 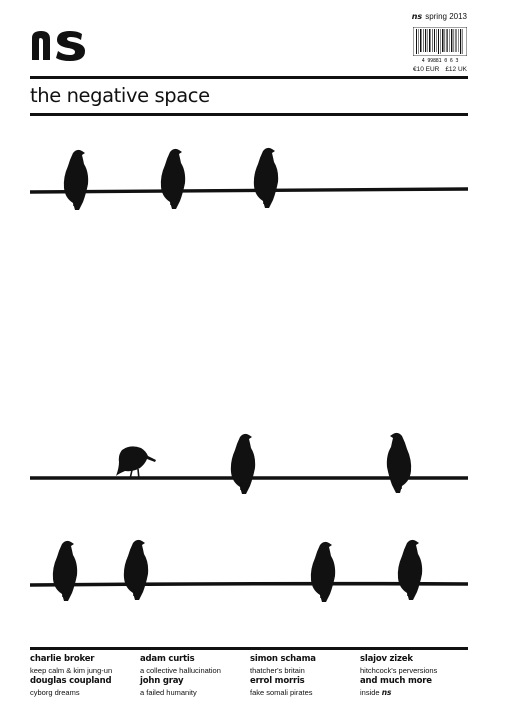 What do you see at coordinates (162, 681) in the screenshot?
I see `contributor-name: john gray` at bounding box center [162, 681].